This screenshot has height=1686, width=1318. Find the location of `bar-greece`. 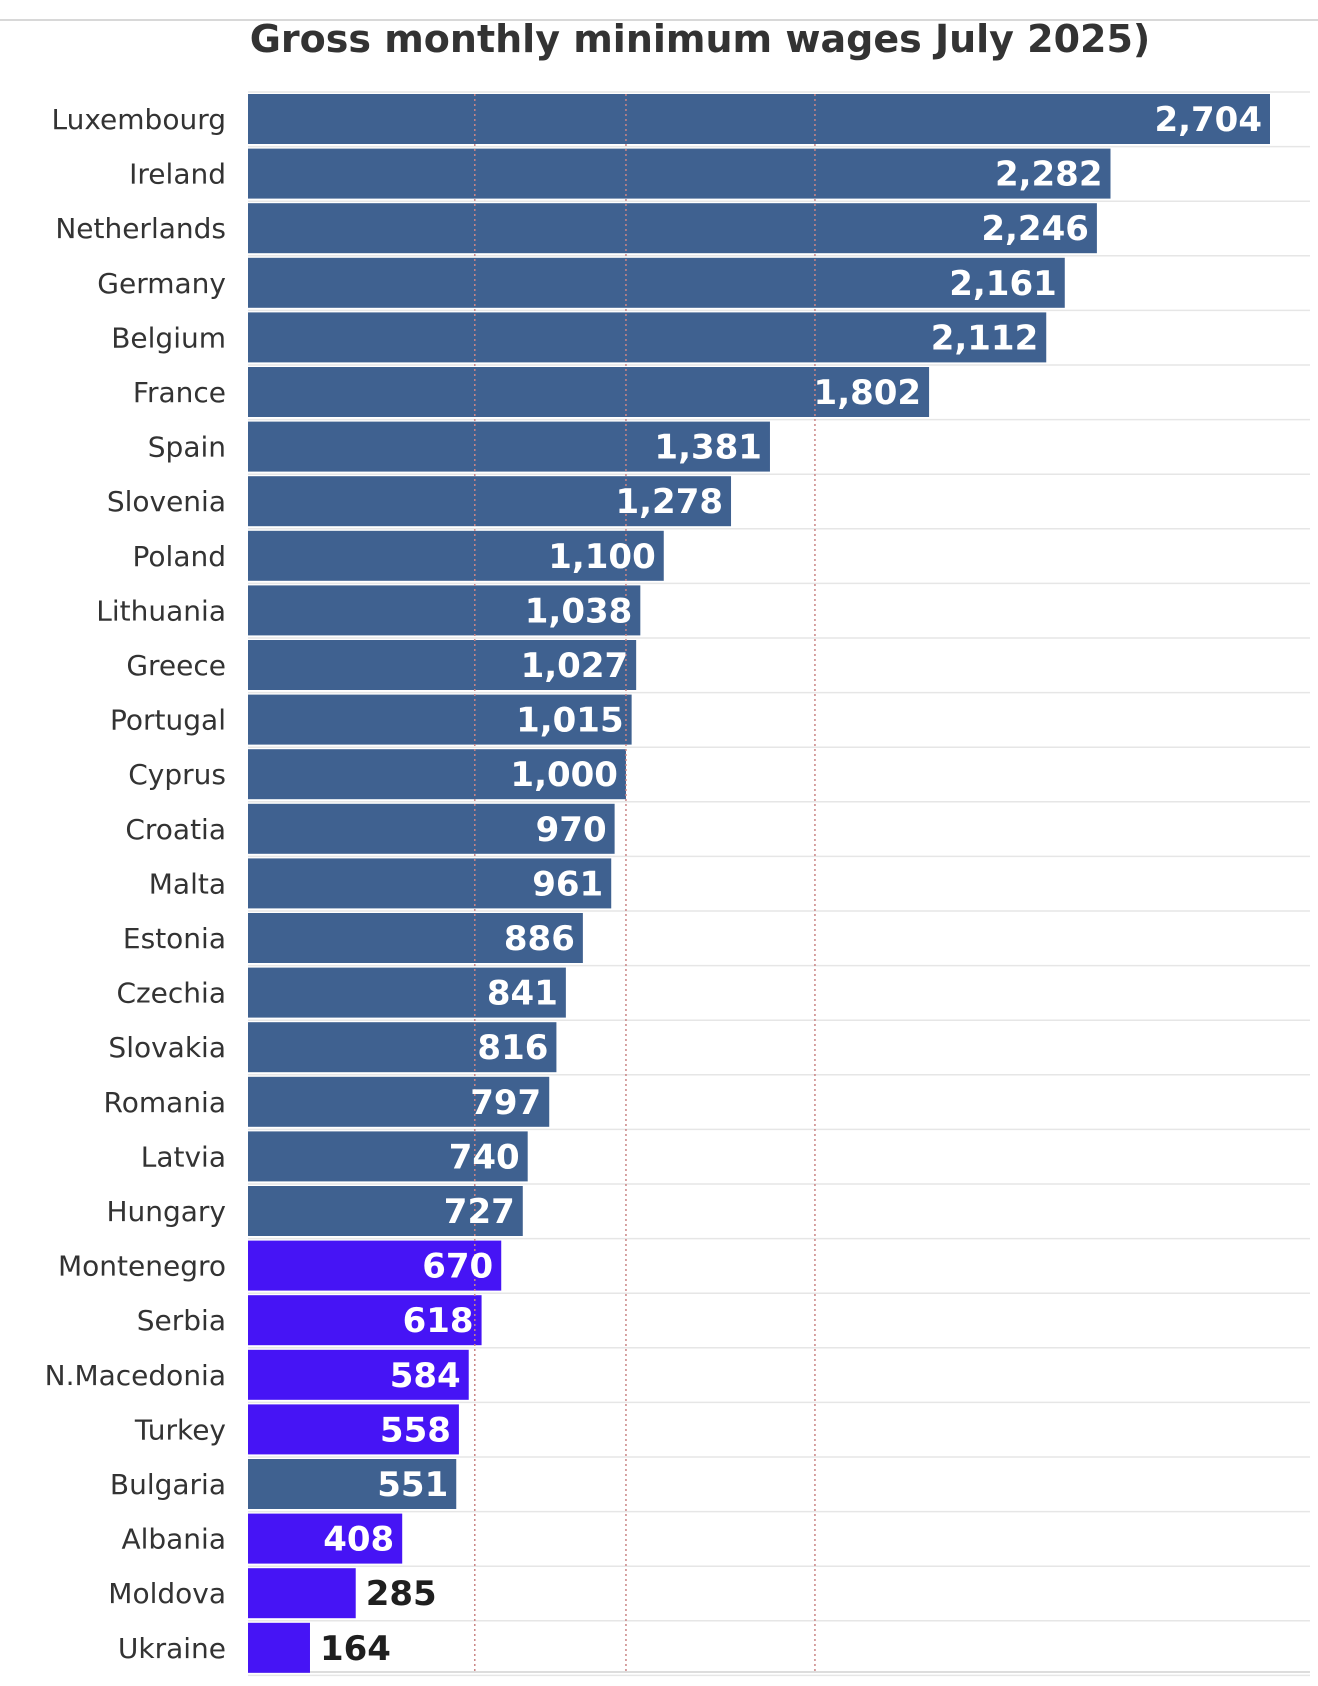

bar-greece is located at coordinates (442, 665).